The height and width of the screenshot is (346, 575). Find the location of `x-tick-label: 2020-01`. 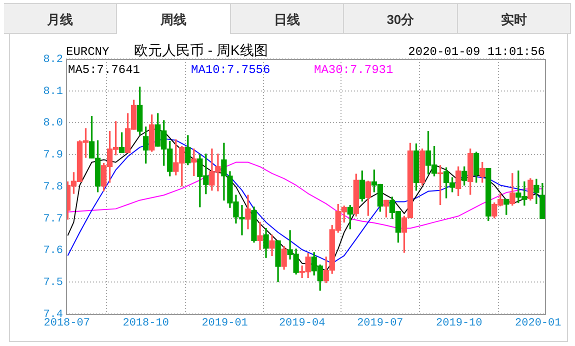

x-tick-label: 2020-01 is located at coordinates (538, 324).